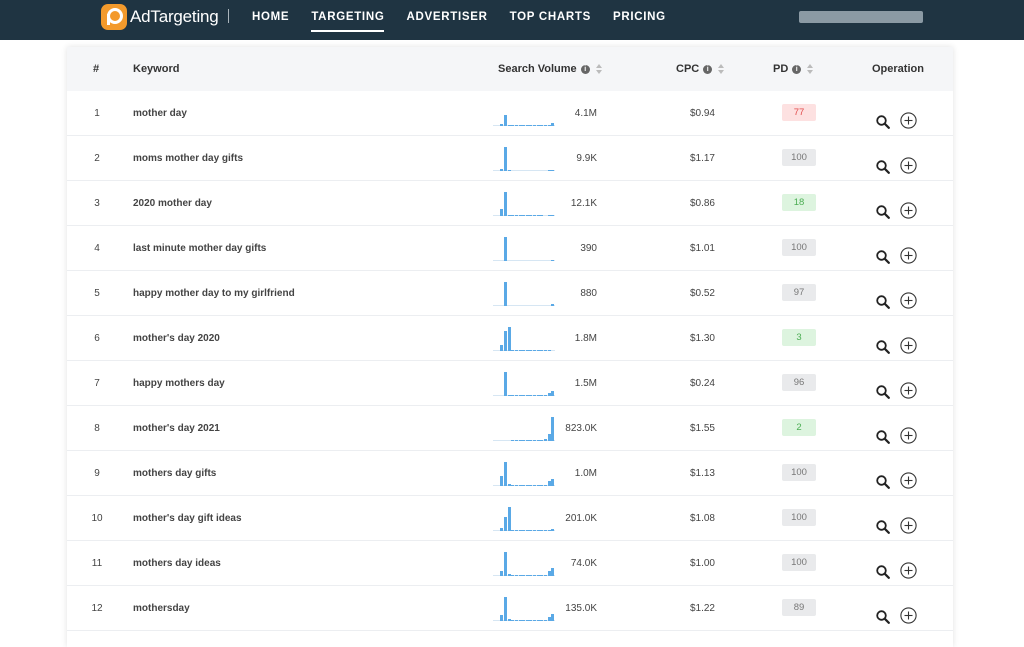  What do you see at coordinates (799, 607) in the screenshot?
I see `pd-badge: 89` at bounding box center [799, 607].